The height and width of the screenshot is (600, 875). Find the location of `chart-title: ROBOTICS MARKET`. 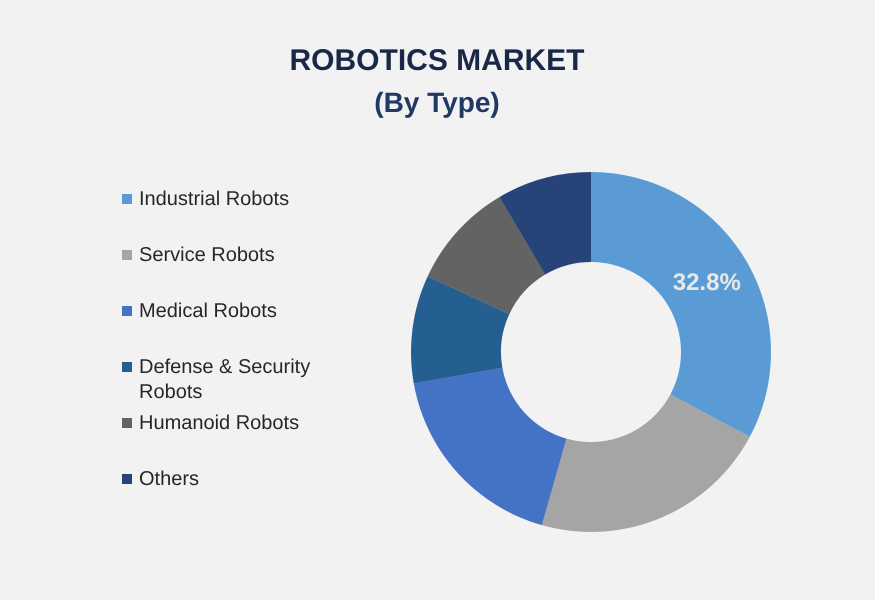

chart-title: ROBOTICS MARKET is located at coordinates (437, 60).